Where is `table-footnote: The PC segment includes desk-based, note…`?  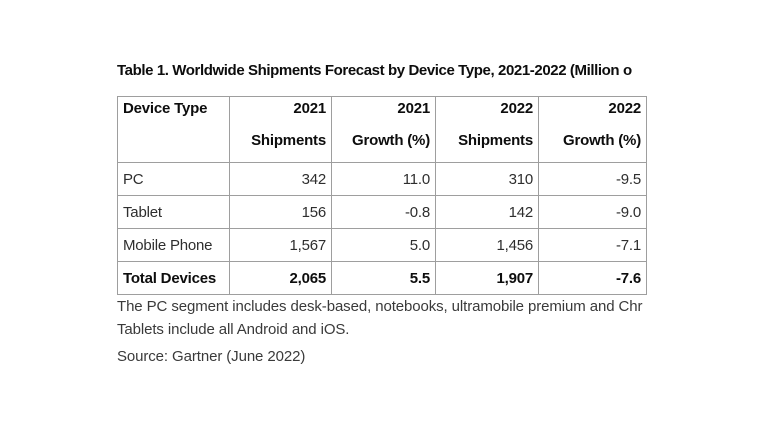 table-footnote: The PC segment includes desk-based, note… is located at coordinates (386, 318).